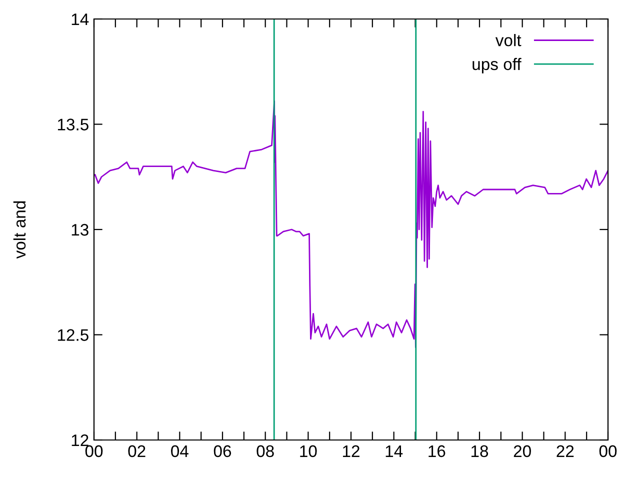 This screenshot has height=480, width=640. What do you see at coordinates (522, 451) in the screenshot?
I see `x-tick-label: 20` at bounding box center [522, 451].